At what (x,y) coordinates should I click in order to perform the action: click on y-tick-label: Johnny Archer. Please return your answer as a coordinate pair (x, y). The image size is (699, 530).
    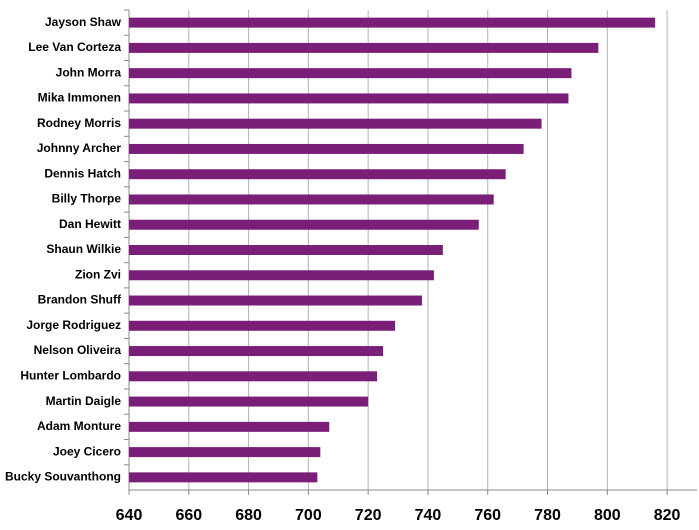
    Looking at the image, I should click on (79, 148).